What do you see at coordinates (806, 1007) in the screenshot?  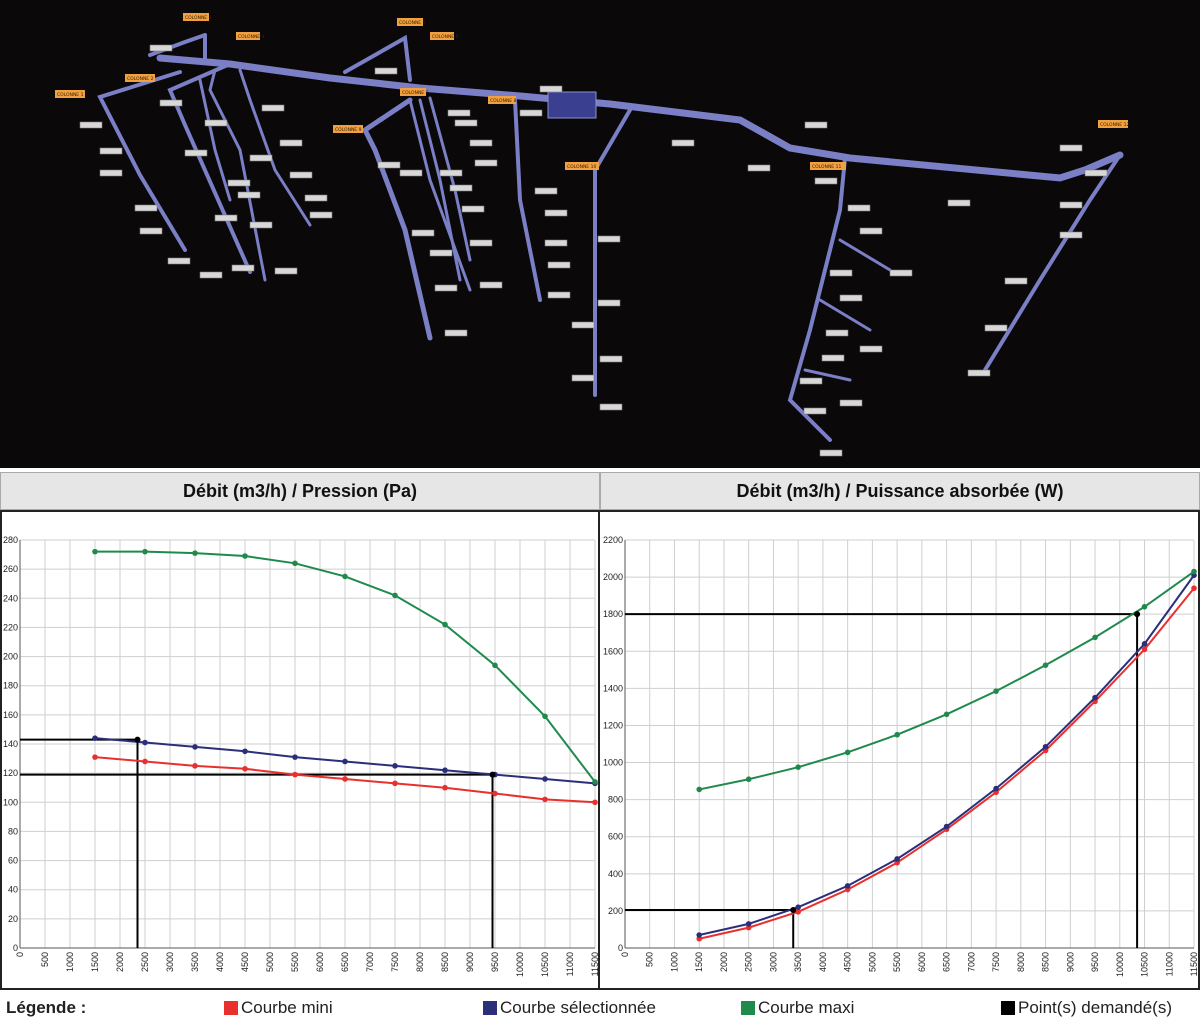 I see `legend-label: Courbe maxi` at bounding box center [806, 1007].